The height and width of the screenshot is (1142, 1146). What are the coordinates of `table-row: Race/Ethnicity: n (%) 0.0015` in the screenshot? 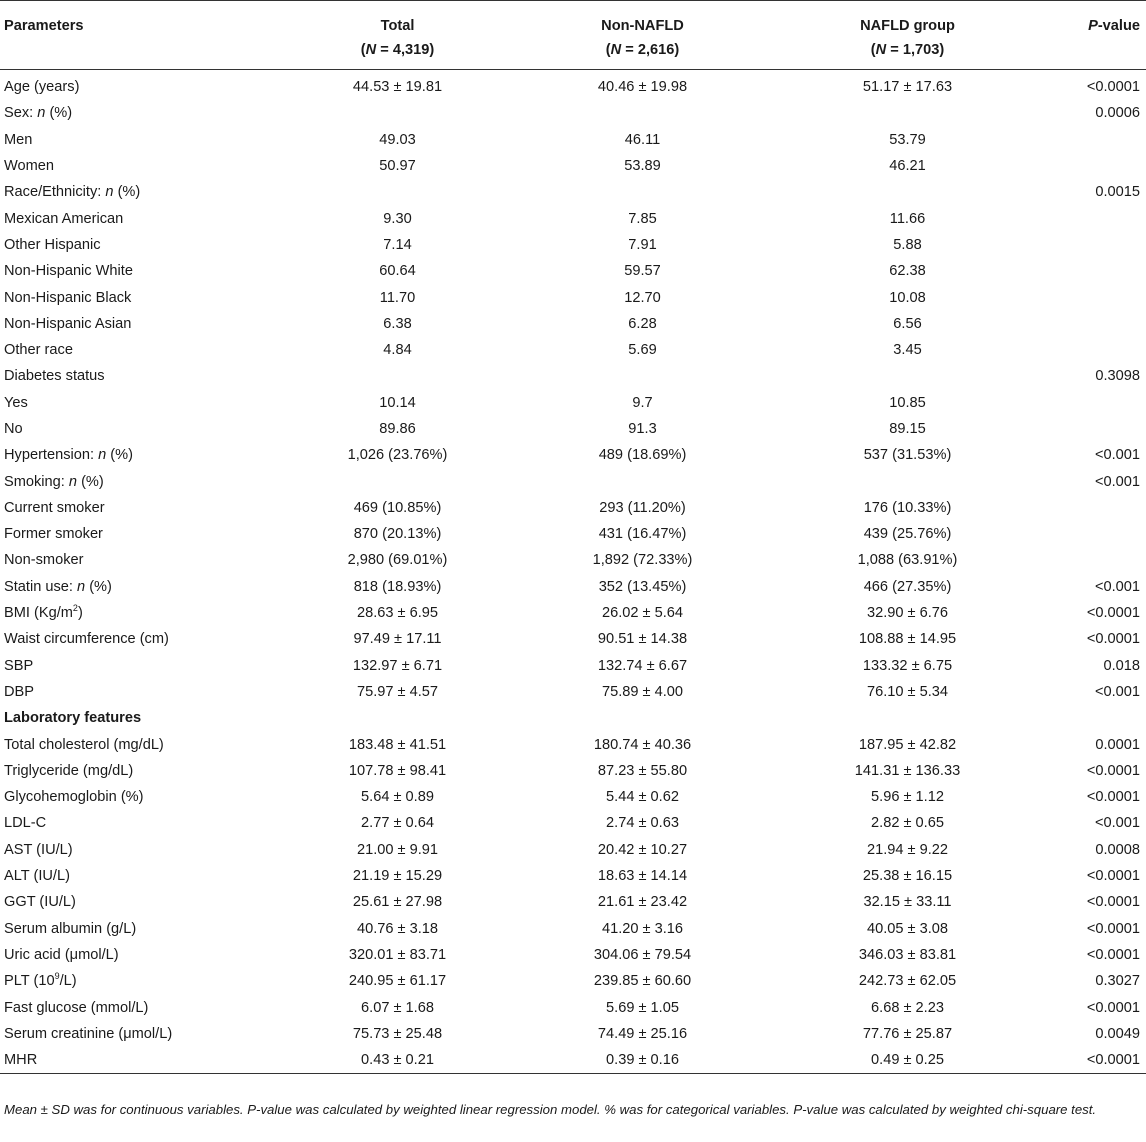 It's located at (573, 192).